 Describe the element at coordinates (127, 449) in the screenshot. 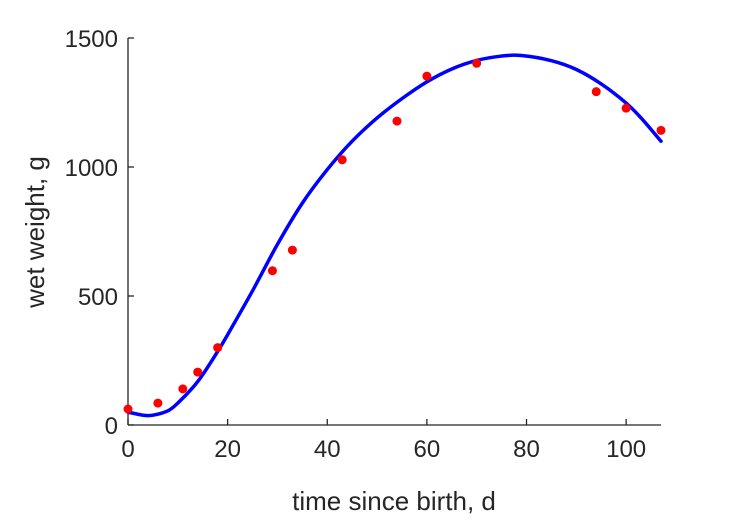

I see `x-tick-label: 0` at that location.